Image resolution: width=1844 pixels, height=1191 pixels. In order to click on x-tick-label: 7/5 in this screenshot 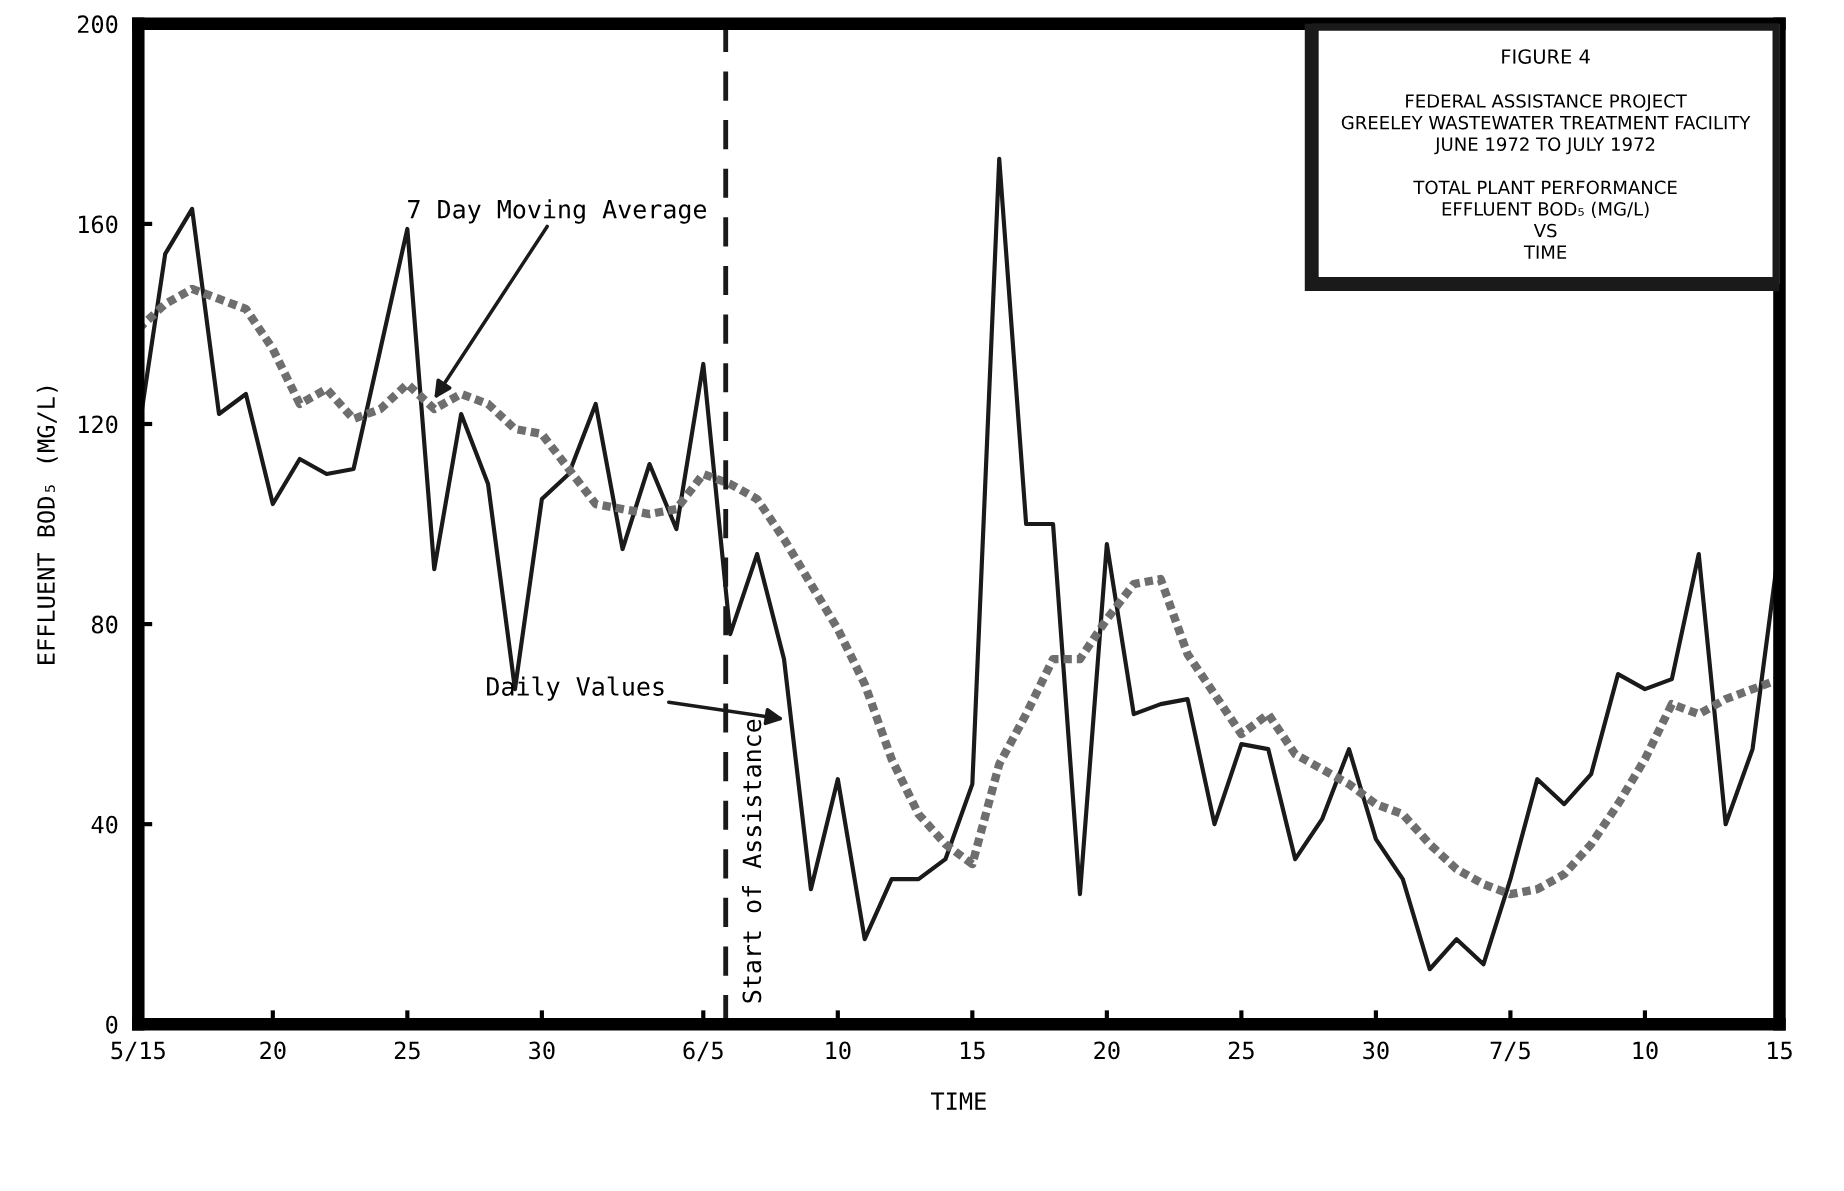, I will do `click(1510, 1051)`.